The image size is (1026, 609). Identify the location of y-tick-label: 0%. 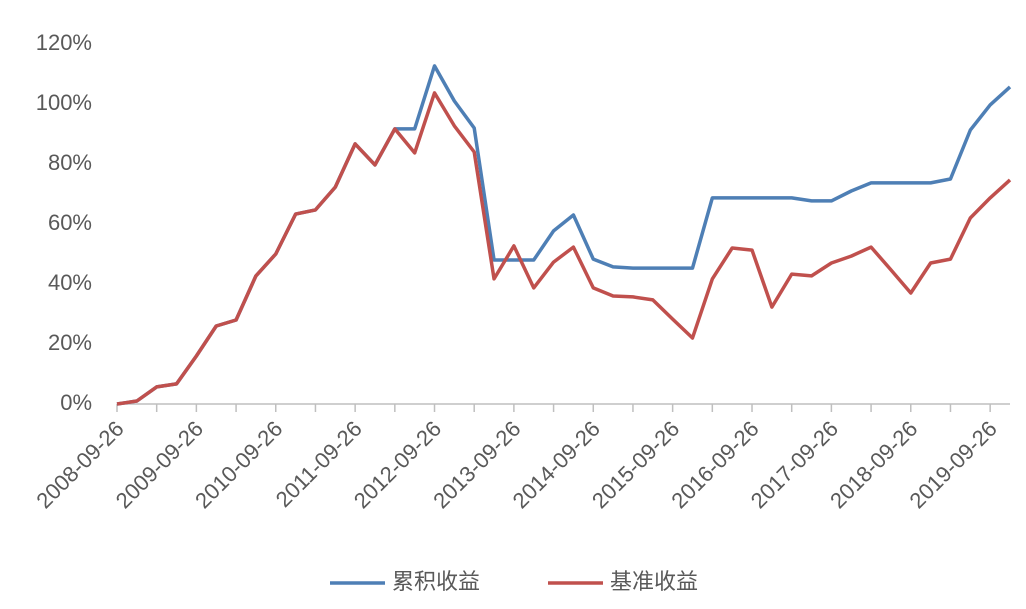
(76, 402).